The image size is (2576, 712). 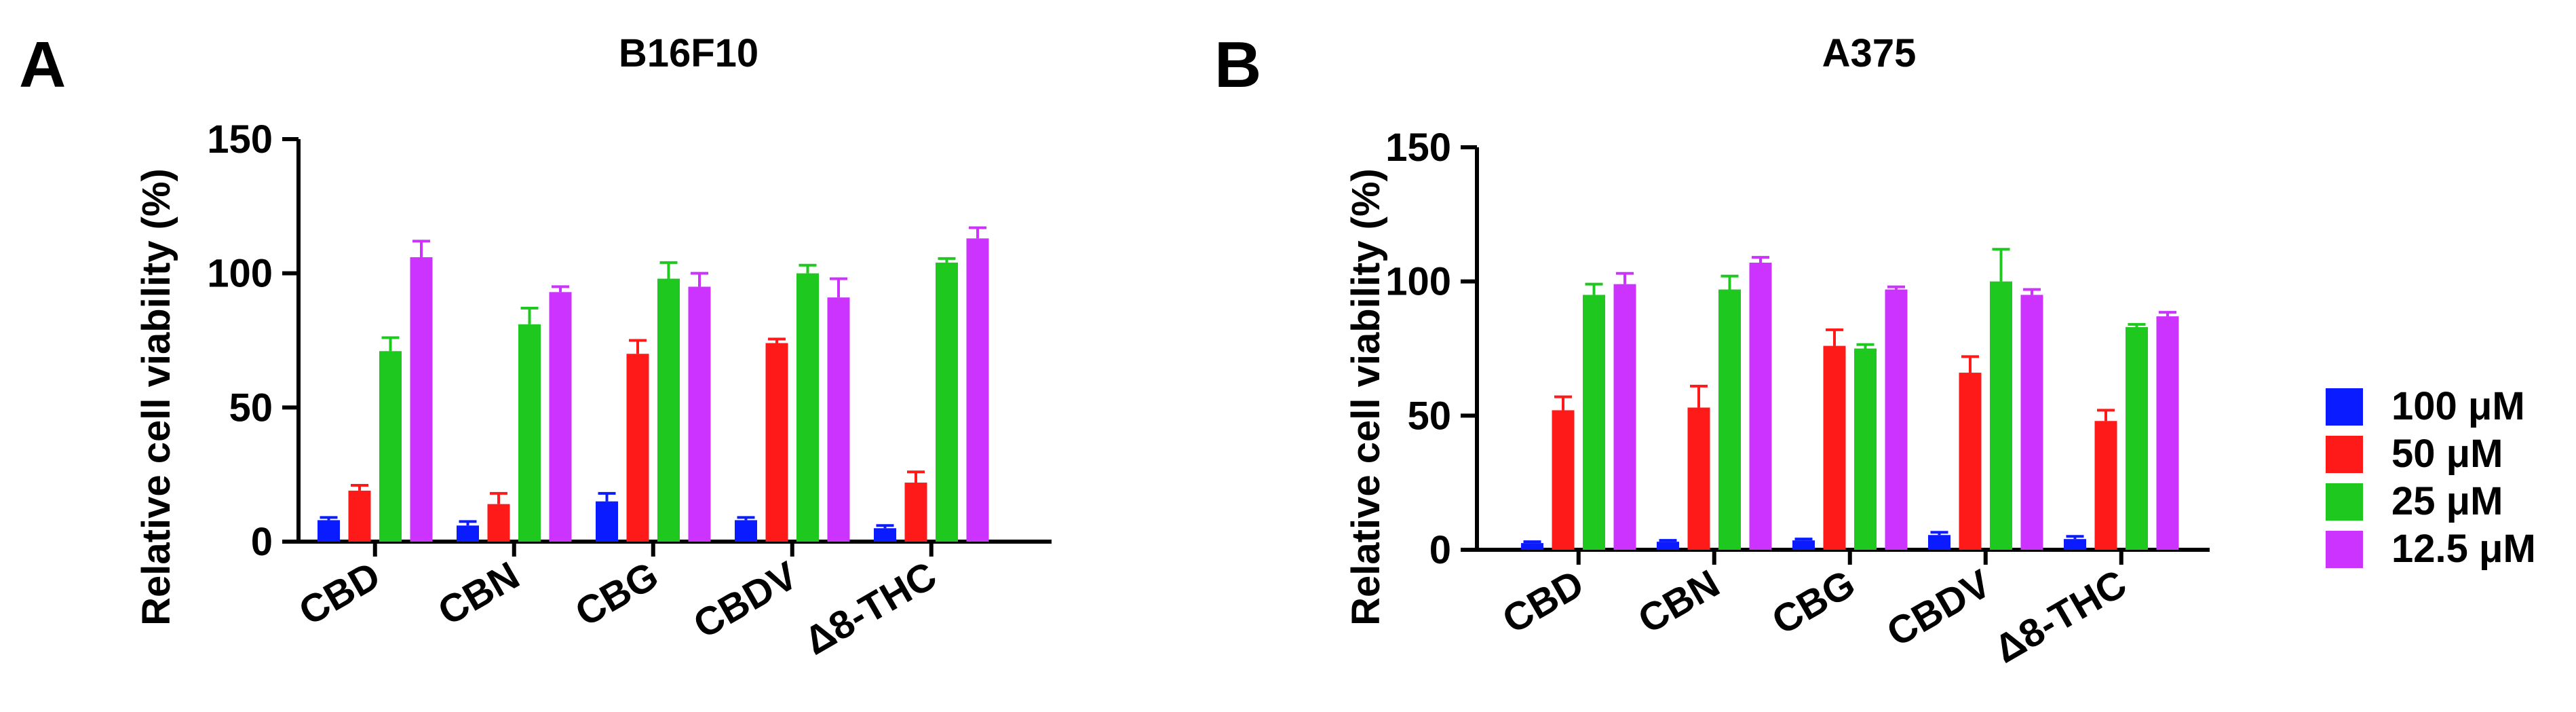 I want to click on legend-label-100um: 100 μM, so click(x=2458, y=406).